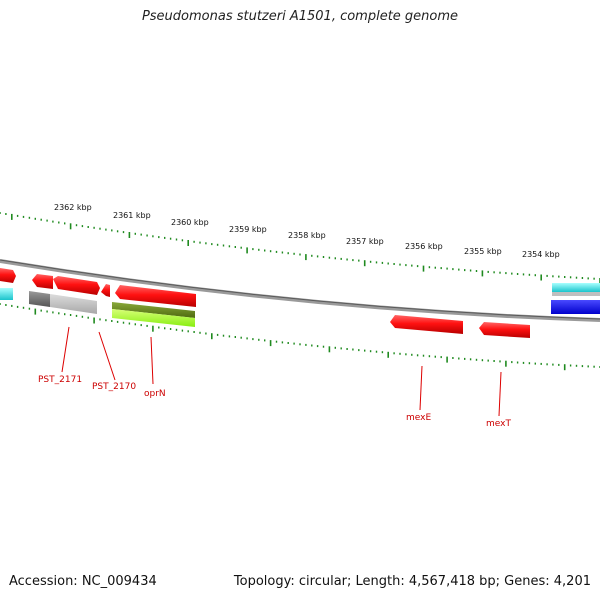 The width and height of the screenshot is (600, 600). I want to click on inner-tick-ring, so click(300, 337).